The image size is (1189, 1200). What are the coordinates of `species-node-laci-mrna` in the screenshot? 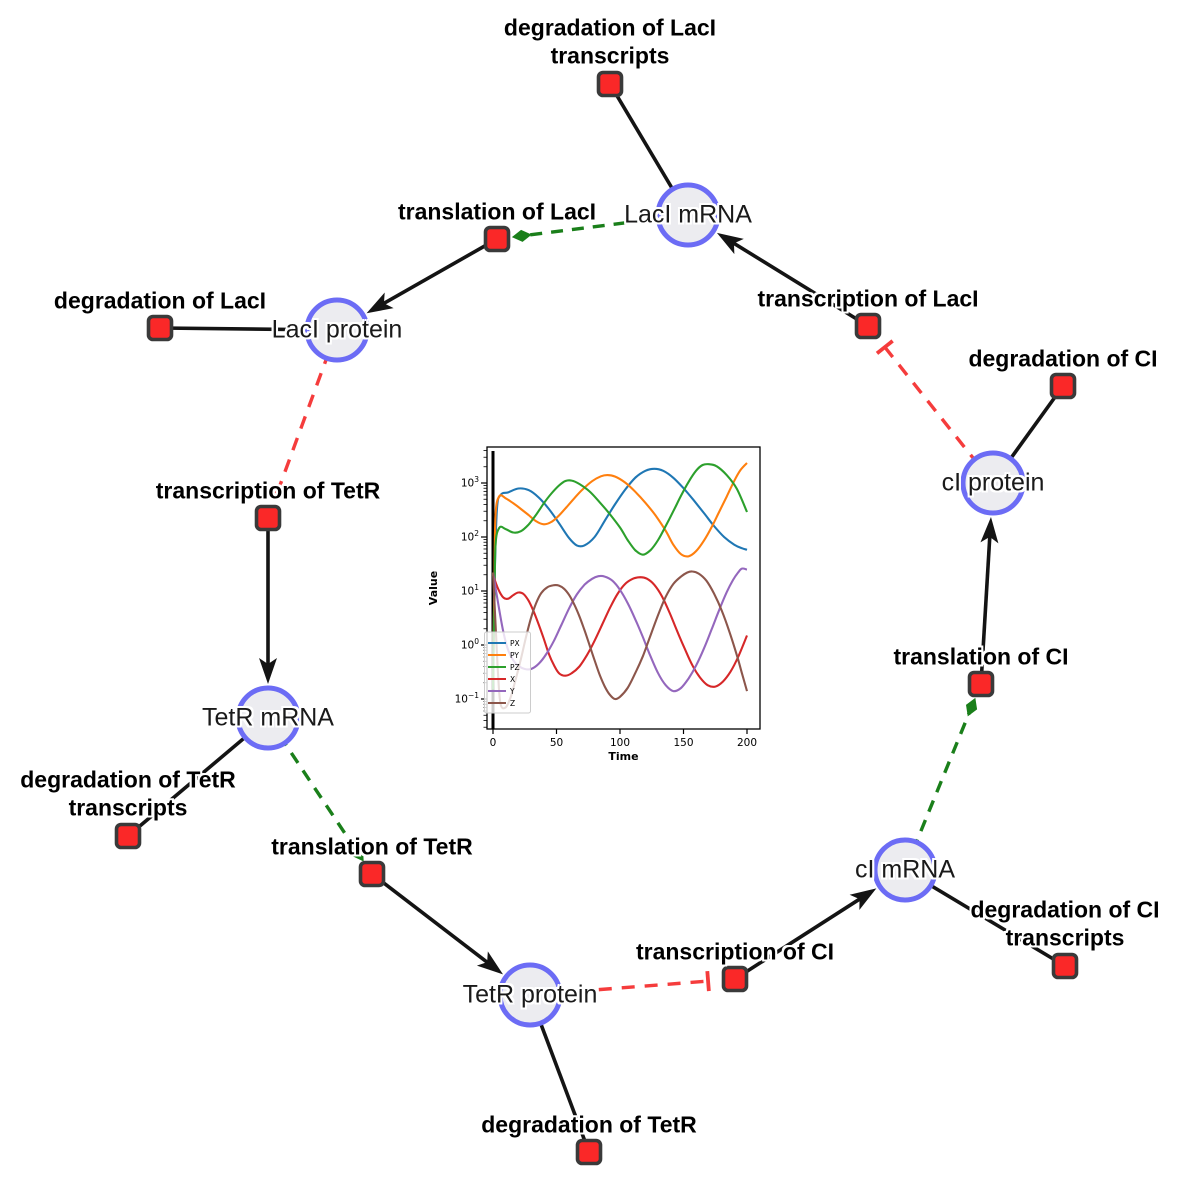 It's located at (688, 215).